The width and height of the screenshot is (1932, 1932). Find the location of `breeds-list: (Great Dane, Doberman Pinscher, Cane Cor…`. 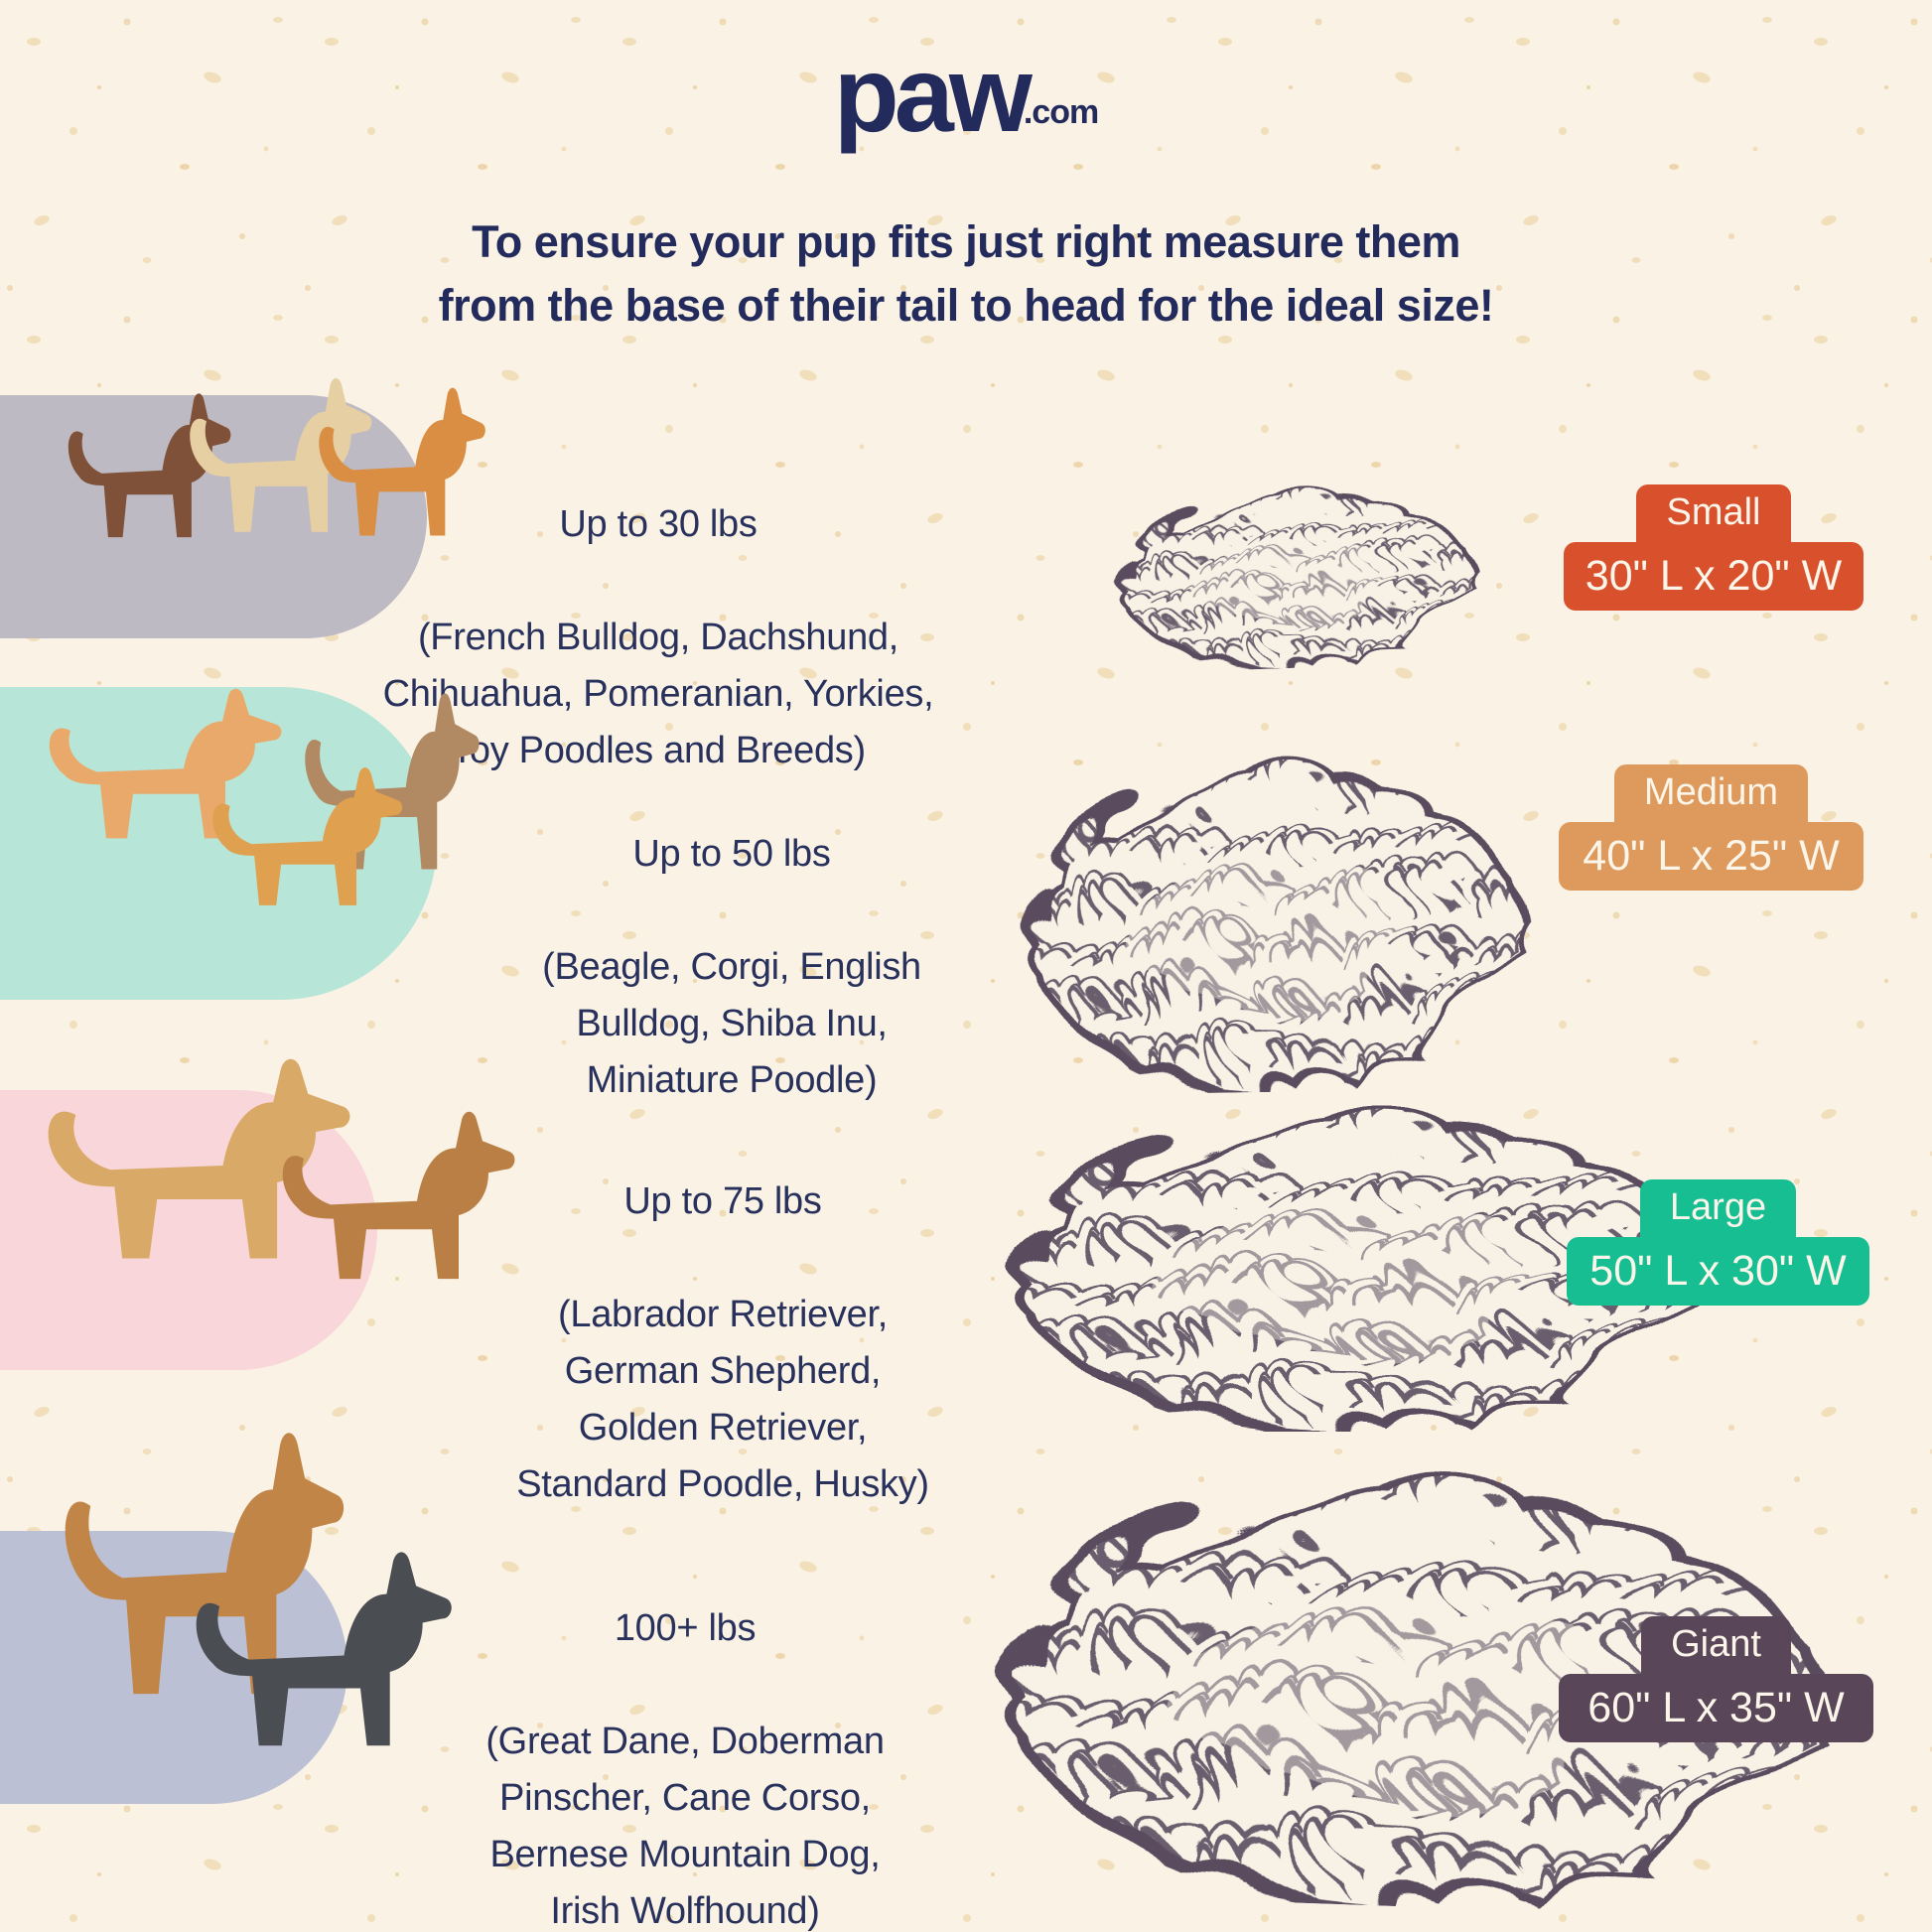

breeds-list: (Great Dane, Doberman Pinscher, Cane Cor… is located at coordinates (685, 1827).